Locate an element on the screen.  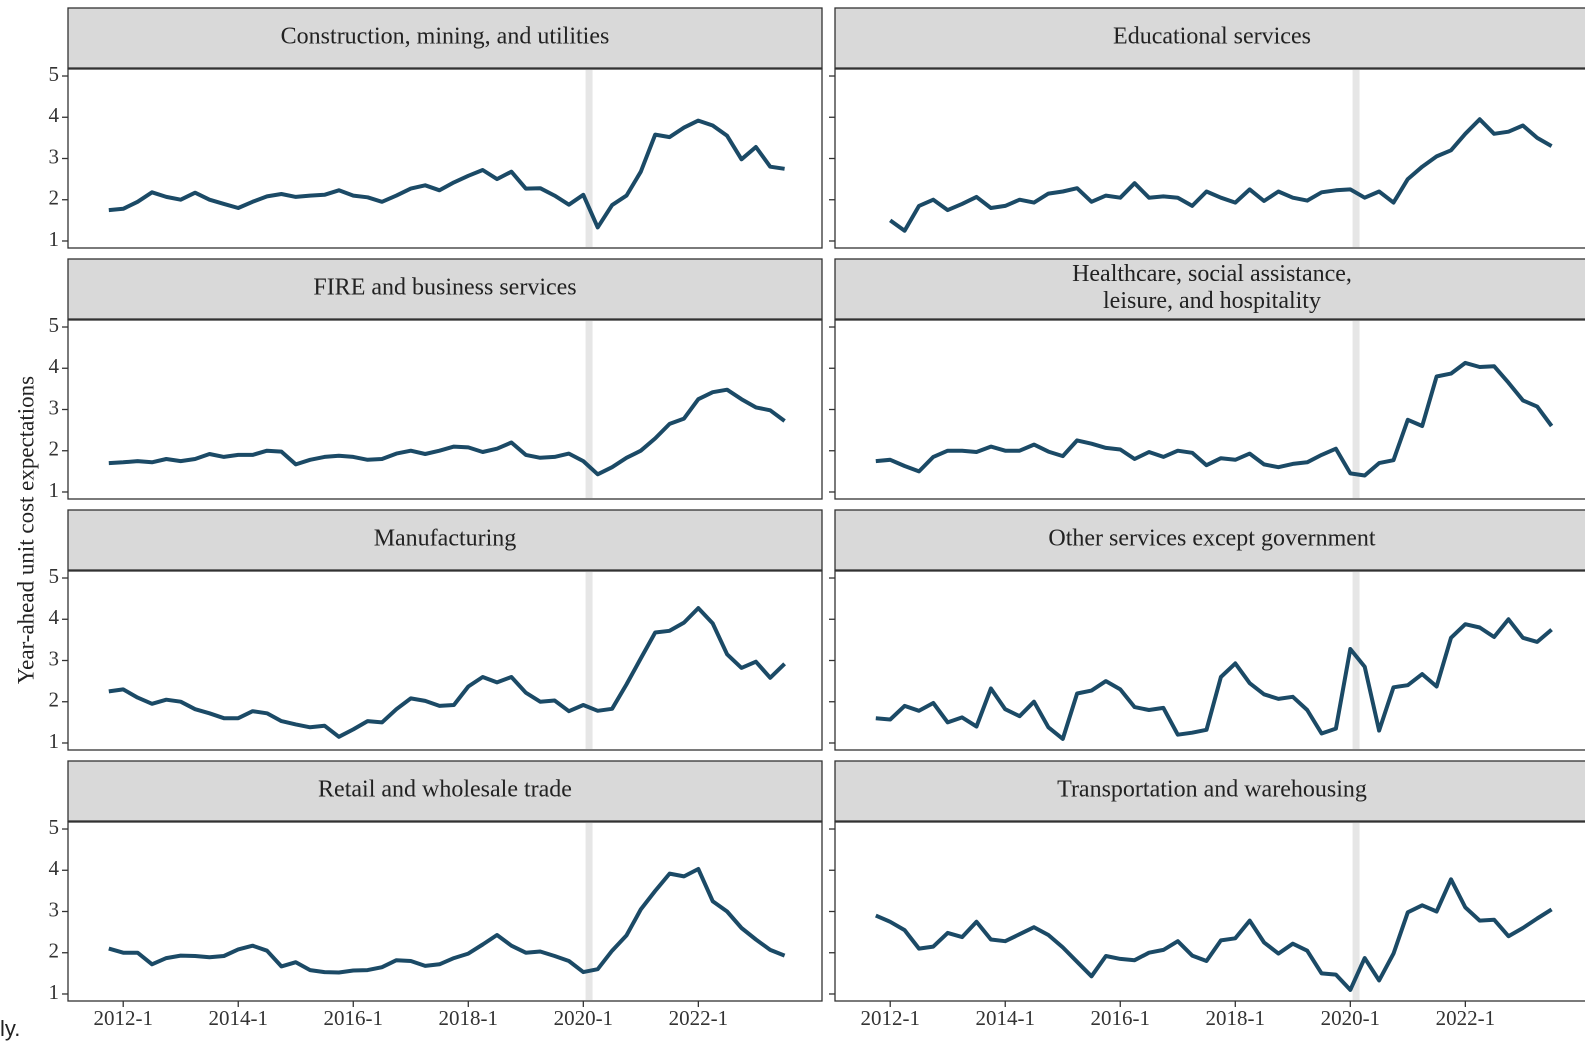
panel-title: Manufacturing is located at coordinates (445, 539).